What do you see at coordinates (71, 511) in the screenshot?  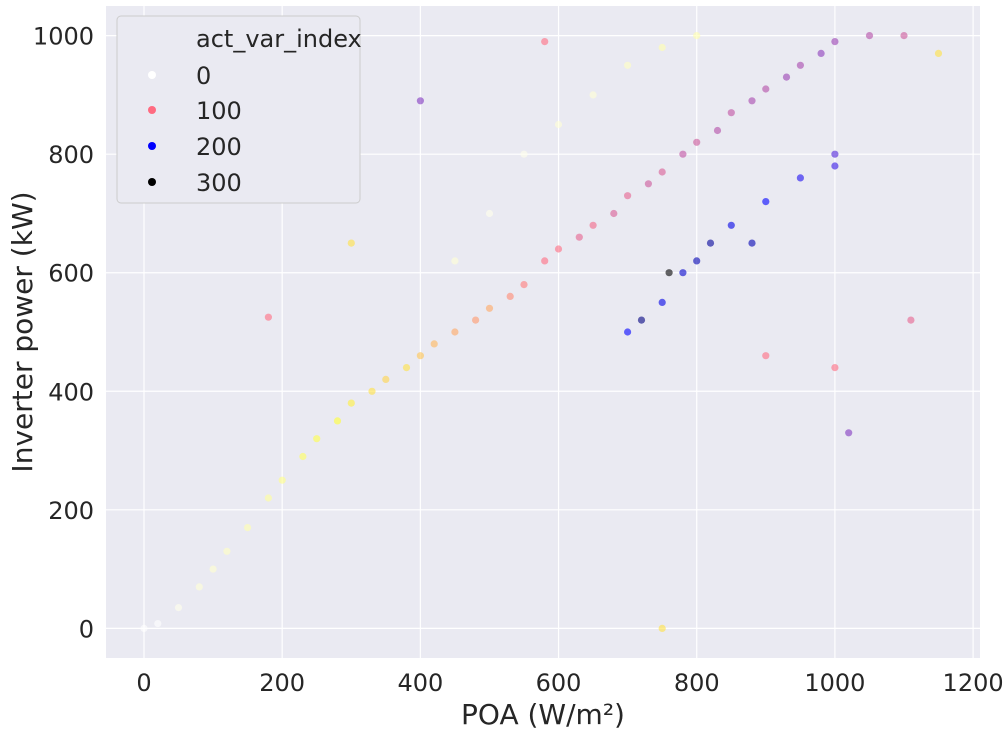 I see `y-tick-label: 200` at bounding box center [71, 511].